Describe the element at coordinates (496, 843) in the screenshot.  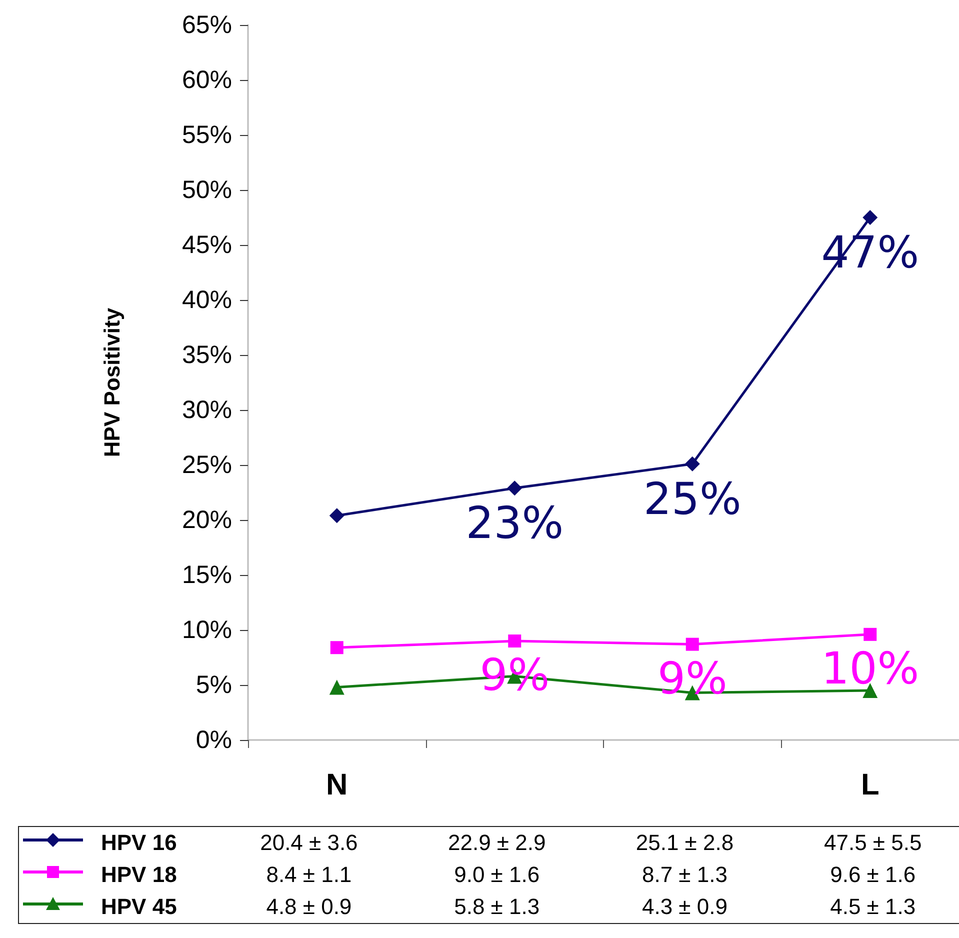
I see `text: 22.9 ± 2.9` at that location.